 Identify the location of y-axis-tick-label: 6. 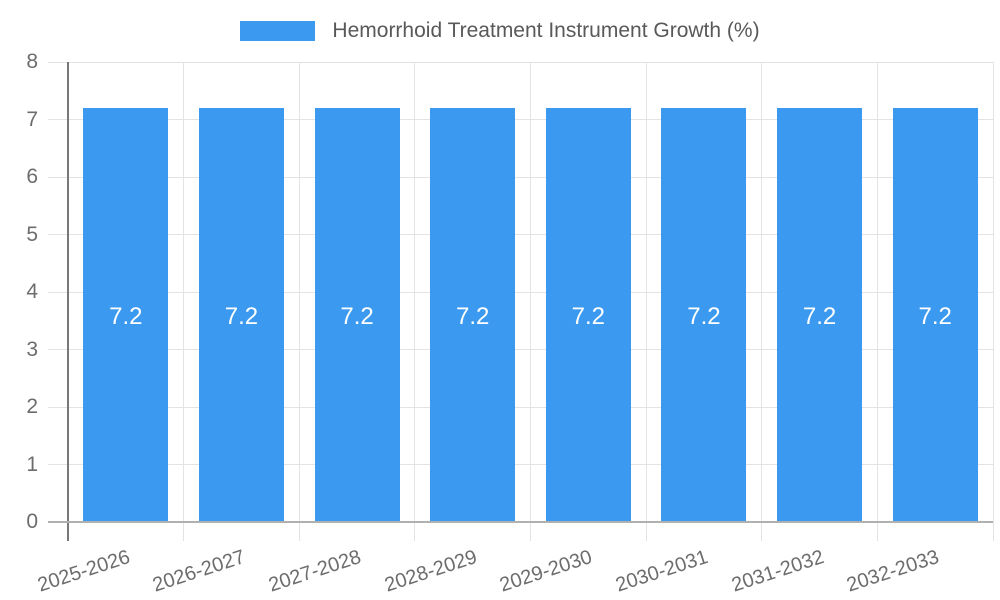
(32, 176).